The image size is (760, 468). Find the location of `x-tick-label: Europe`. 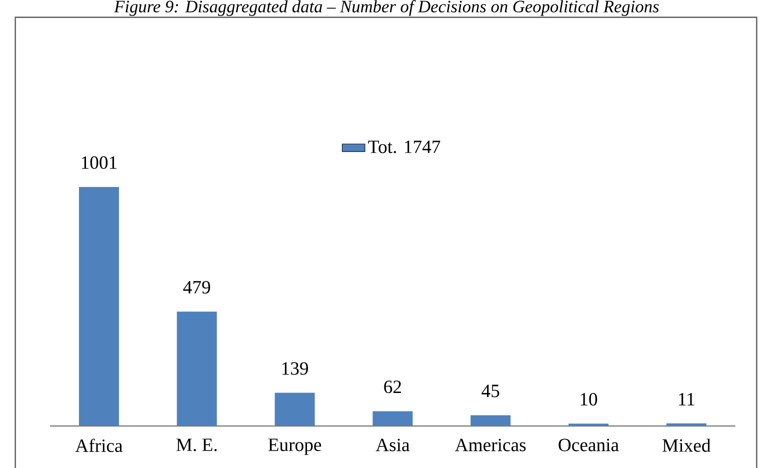

x-tick-label: Europe is located at coordinates (295, 446).